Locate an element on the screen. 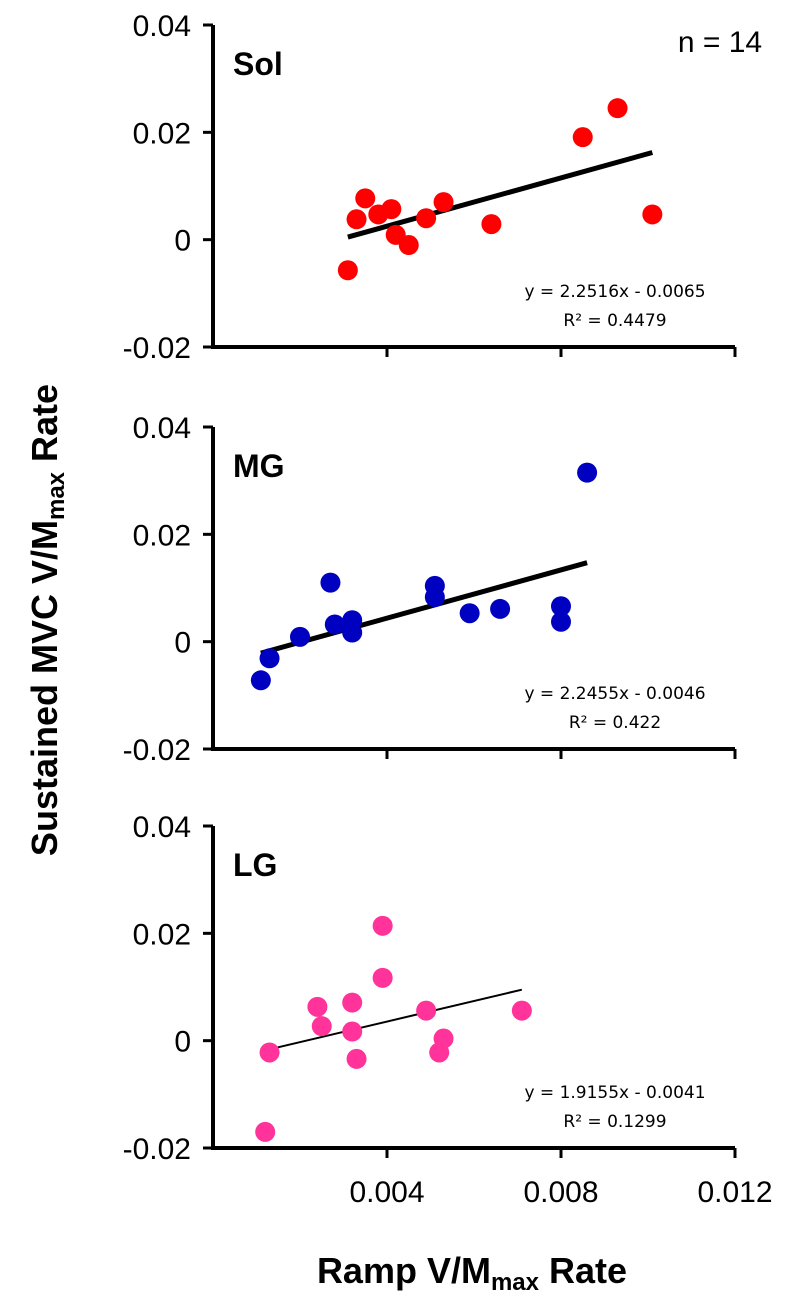  x-tick-labels: 0.004 0.008 0.012 is located at coordinates (560, 1192).